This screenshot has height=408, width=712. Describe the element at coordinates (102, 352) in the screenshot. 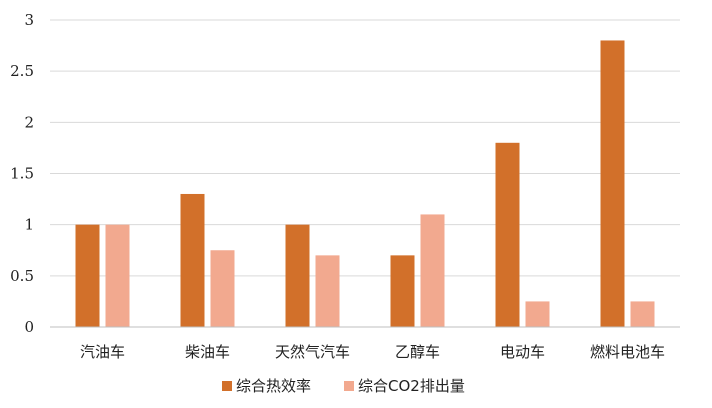

I see `x-category-label: 汽油车` at that location.